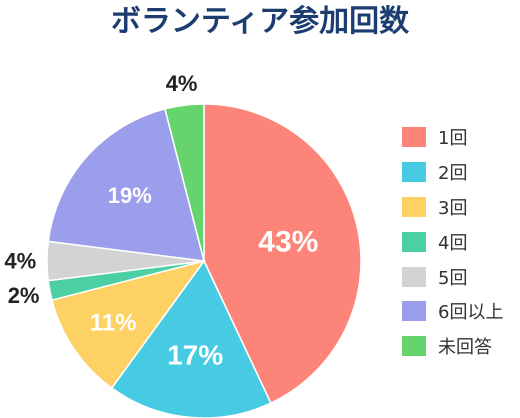 Image resolution: width=520 pixels, height=418 pixels. Describe the element at coordinates (288, 242) in the screenshot. I see `slice-value-label-1: 43%` at that location.